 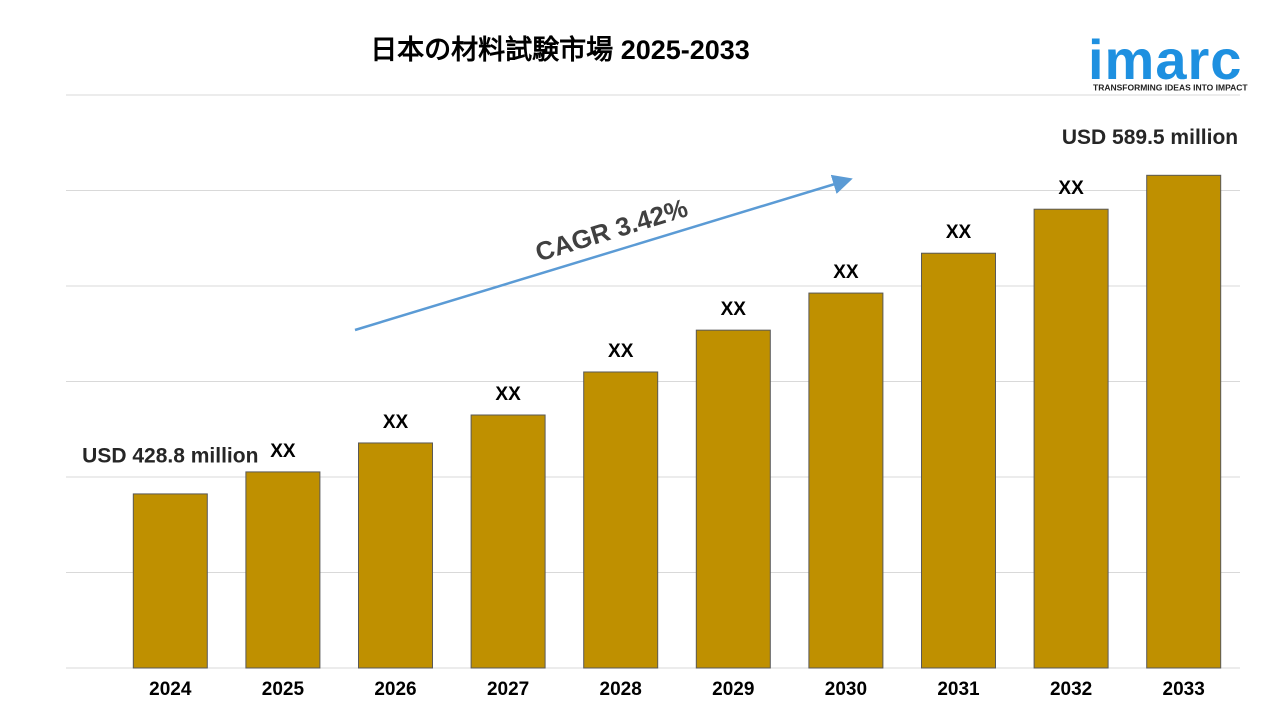 I want to click on value-label: USD 589.5 million, so click(x=1150, y=137).